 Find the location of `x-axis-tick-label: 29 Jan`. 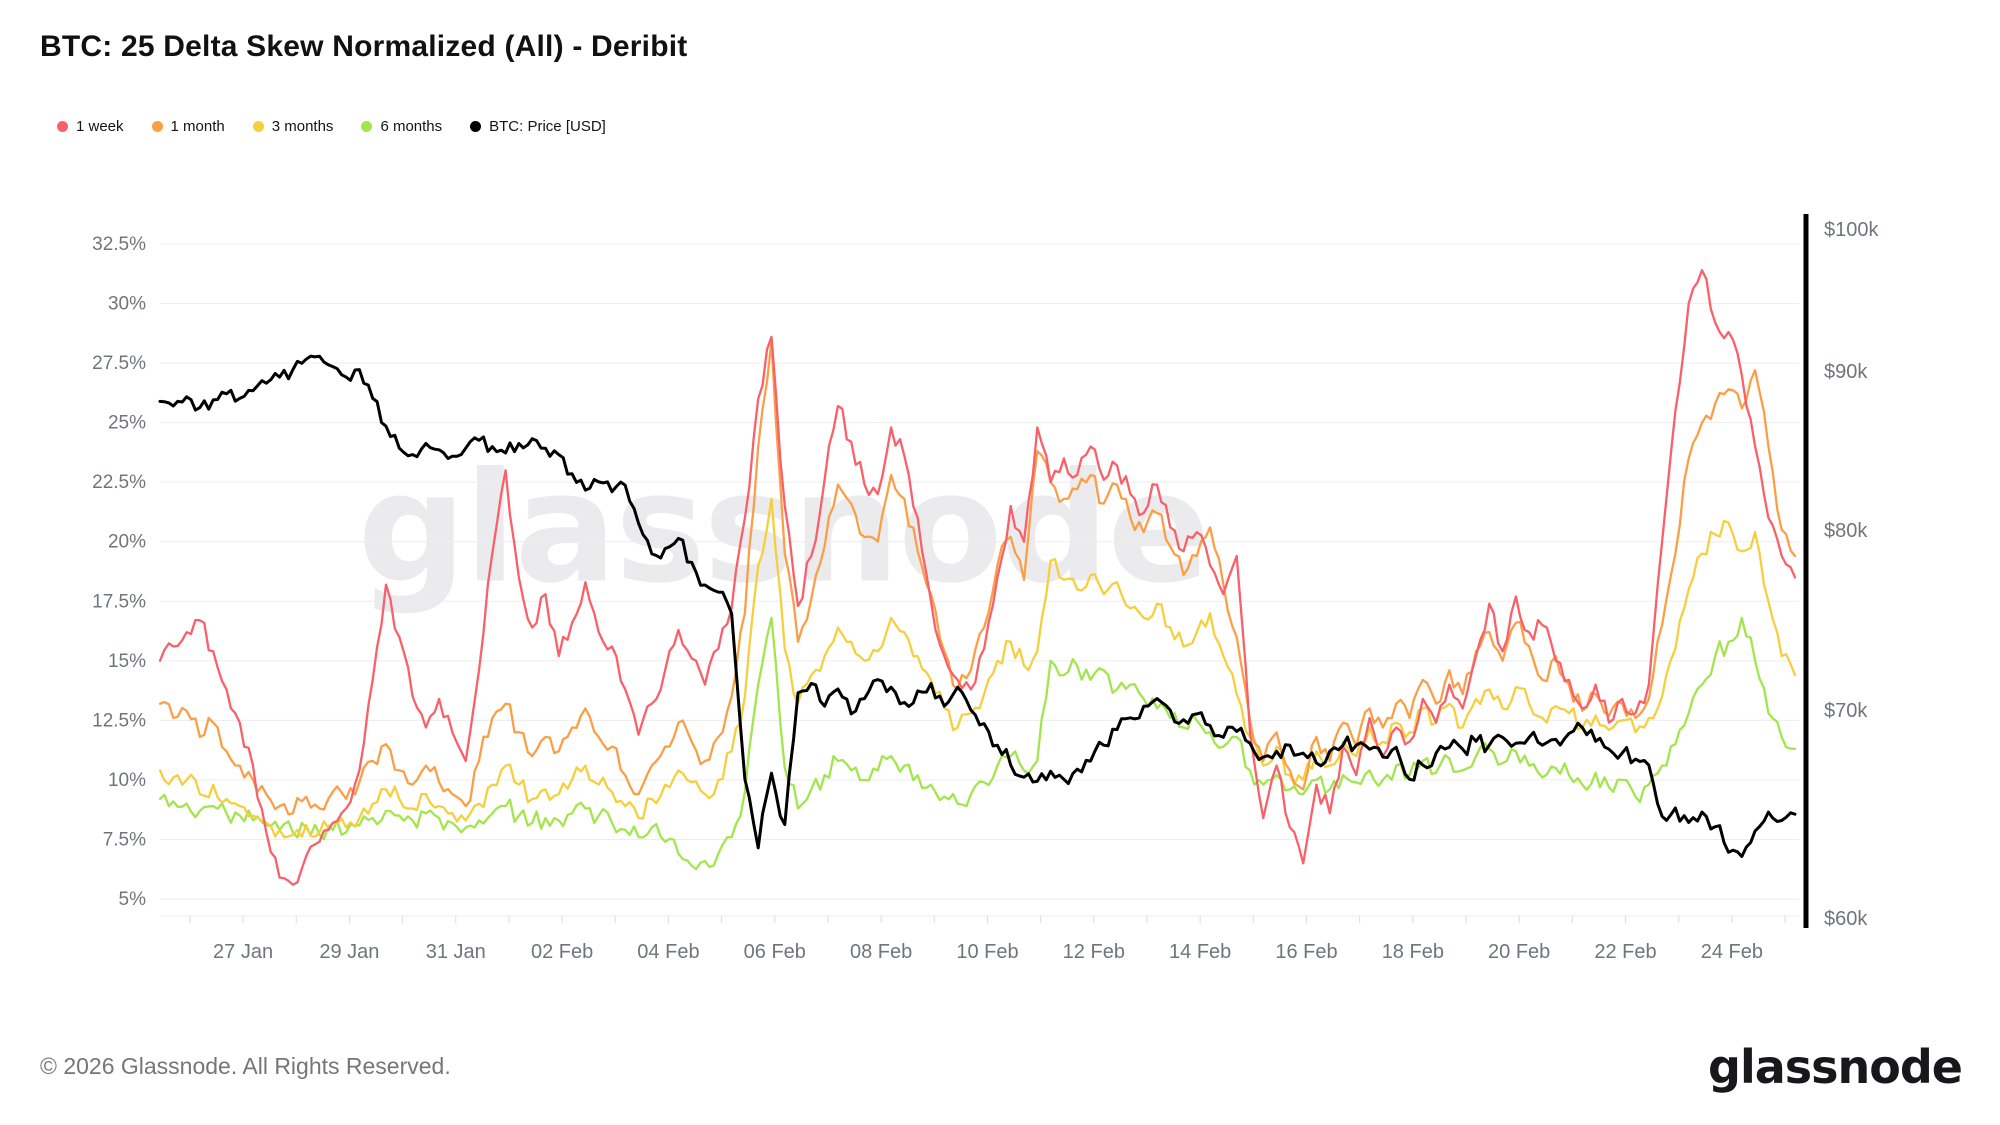

x-axis-tick-label: 29 Jan is located at coordinates (349, 952).